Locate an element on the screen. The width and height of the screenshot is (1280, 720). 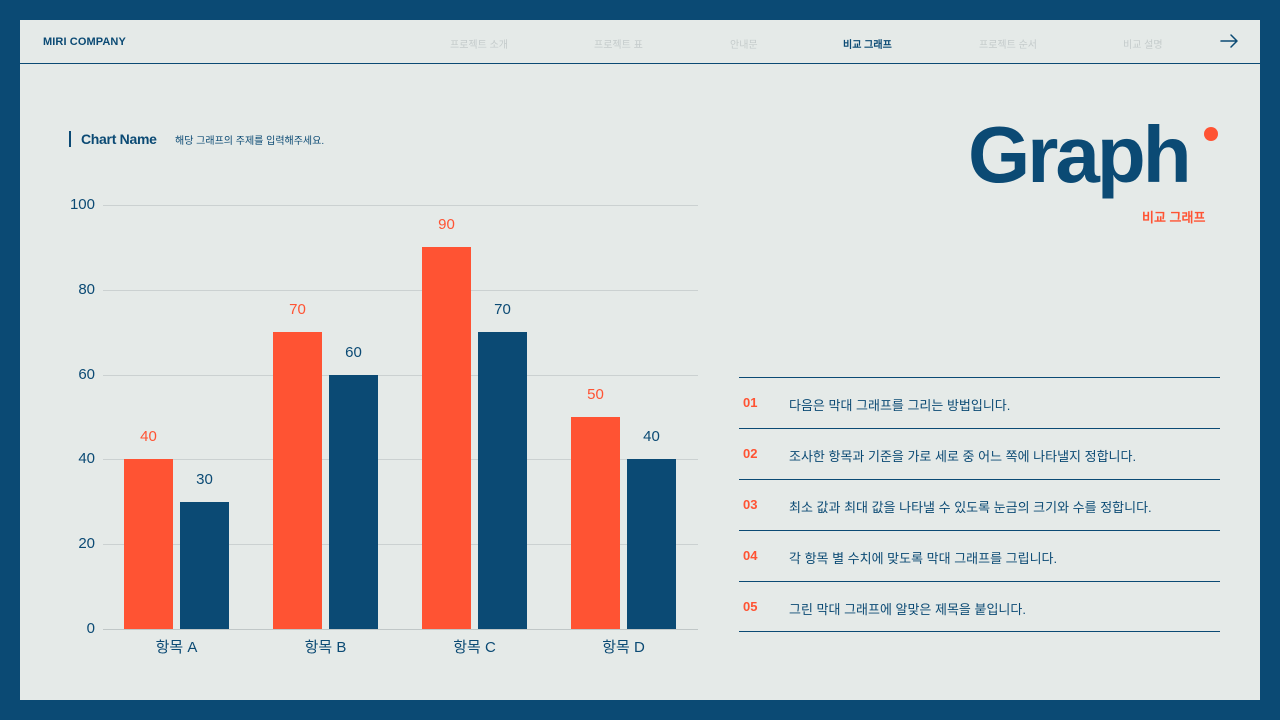
list-item: 01 다음은 막대 그래프를 그리는 방법입니다. is located at coordinates (979, 402).